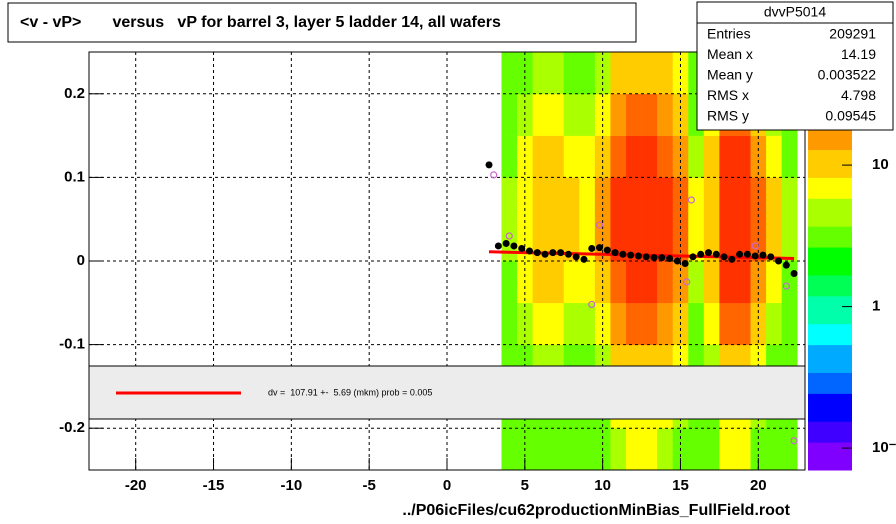 The width and height of the screenshot is (896, 524). Describe the element at coordinates (758, 485) in the screenshot. I see `x-tick-label: 20` at that location.